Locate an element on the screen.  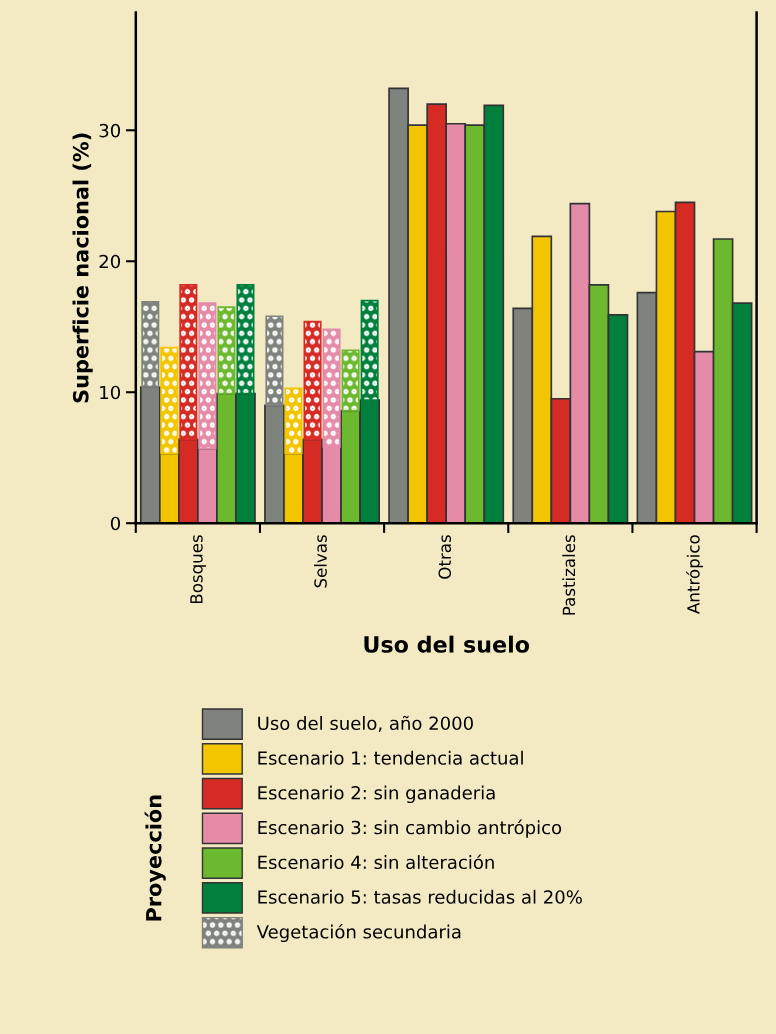
y-tick-label: 0 is located at coordinates (115, 523).